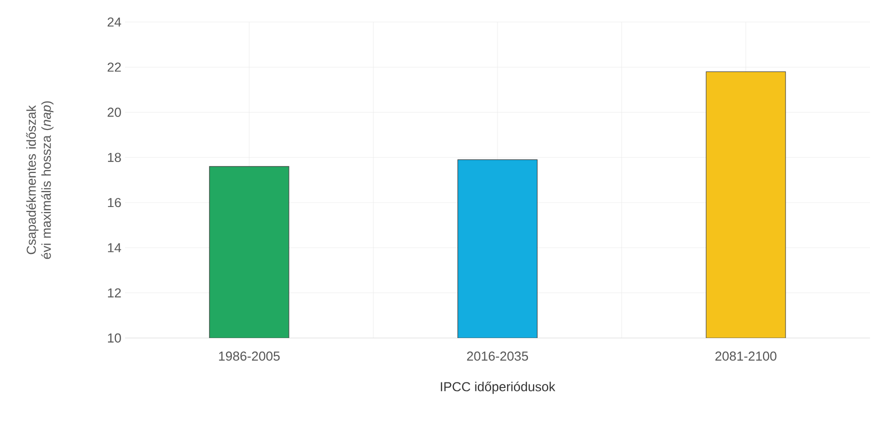 Image resolution: width=872 pixels, height=426 pixels. I want to click on y-tick-label: 20, so click(114, 112).